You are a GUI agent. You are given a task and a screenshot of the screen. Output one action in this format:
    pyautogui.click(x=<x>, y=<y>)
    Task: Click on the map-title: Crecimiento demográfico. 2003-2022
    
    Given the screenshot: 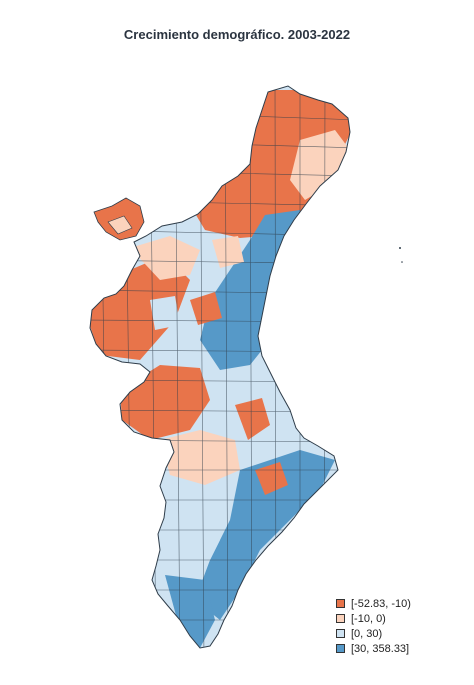 What is the action you would take?
    pyautogui.click(x=237, y=34)
    